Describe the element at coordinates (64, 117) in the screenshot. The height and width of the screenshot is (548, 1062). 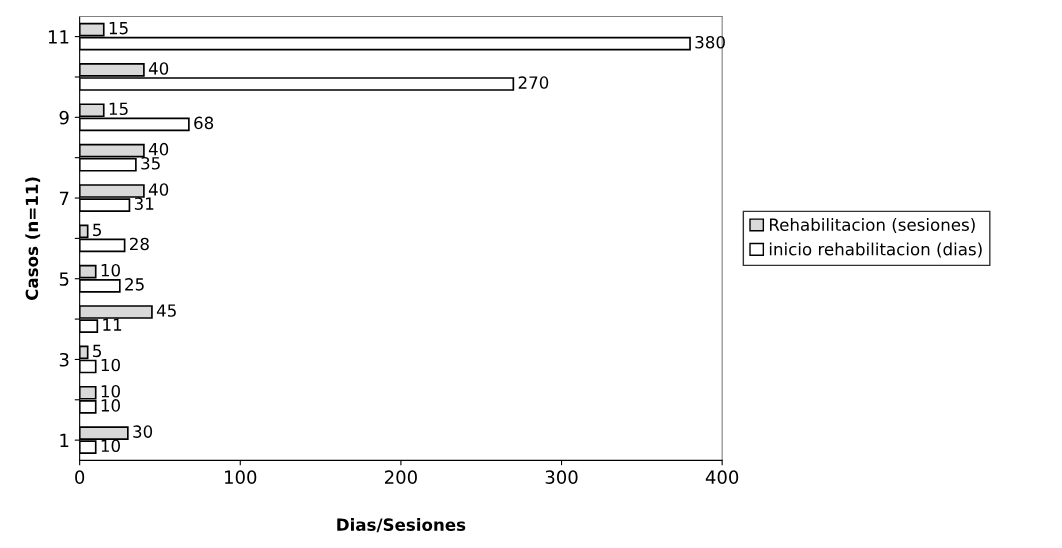
I see `y-tick-label: 9` at that location.